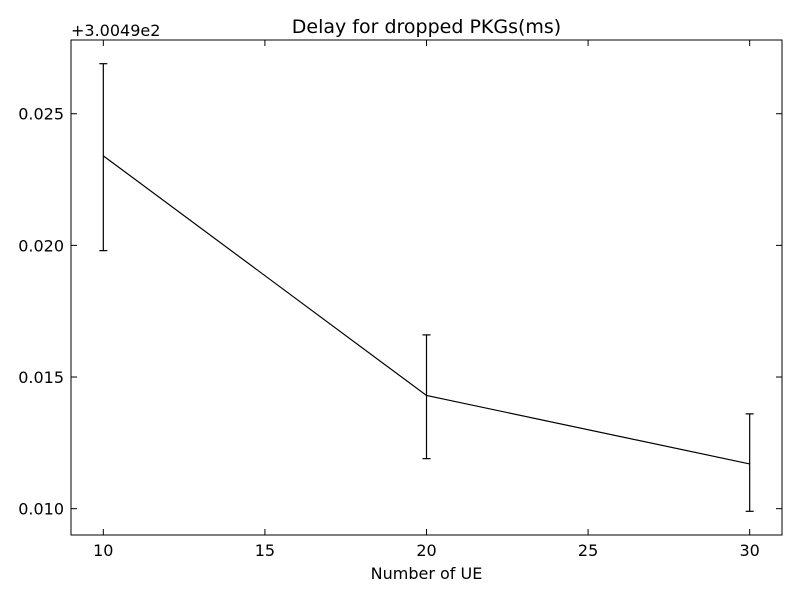 This screenshot has width=800, height=600. What do you see at coordinates (426, 27) in the screenshot?
I see `chart-title: Delay for dropped PKGs(ms)` at bounding box center [426, 27].